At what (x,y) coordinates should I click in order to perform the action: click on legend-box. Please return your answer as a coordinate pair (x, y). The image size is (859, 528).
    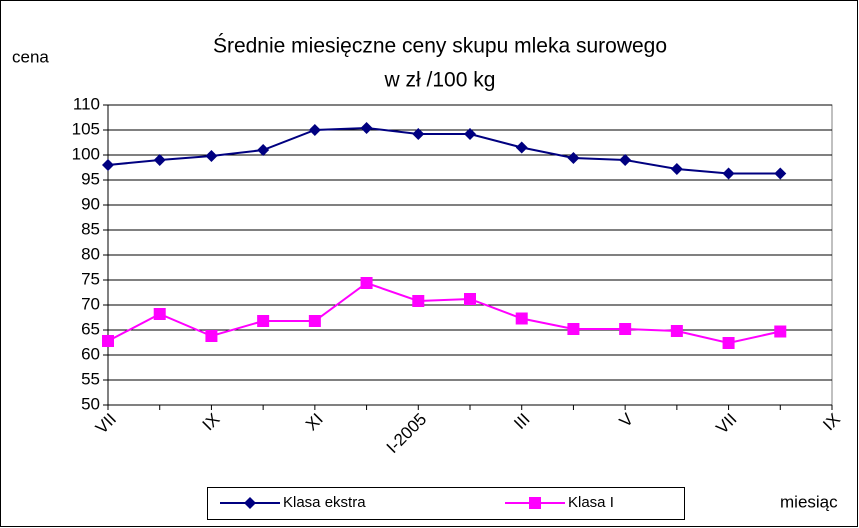
    Looking at the image, I should click on (446, 503).